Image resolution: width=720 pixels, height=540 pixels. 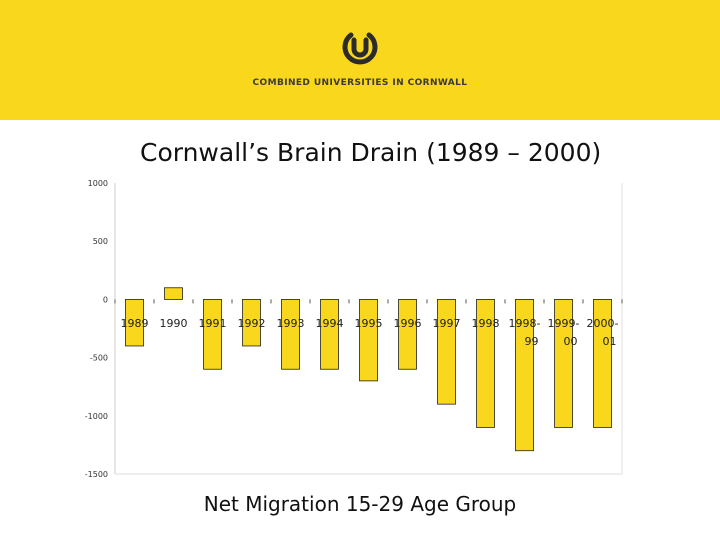 I want to click on chart-title: Cornwall’s Brain Drain (1989 – 2000), so click(x=371, y=152).